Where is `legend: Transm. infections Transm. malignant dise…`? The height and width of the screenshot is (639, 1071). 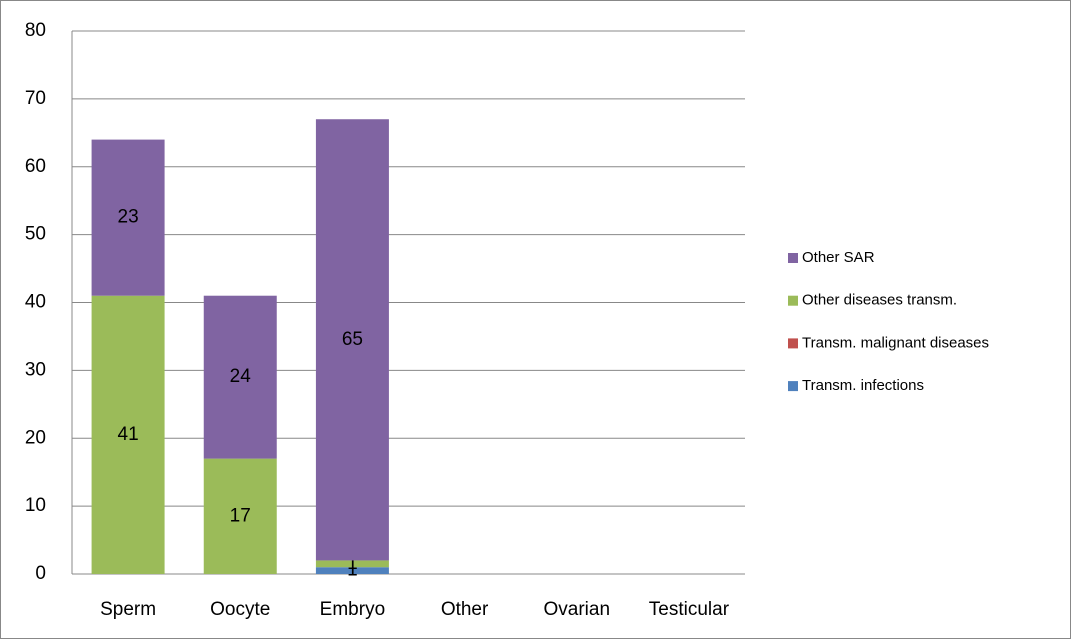 legend: Transm. infections Transm. malignant dise… is located at coordinates (888, 321).